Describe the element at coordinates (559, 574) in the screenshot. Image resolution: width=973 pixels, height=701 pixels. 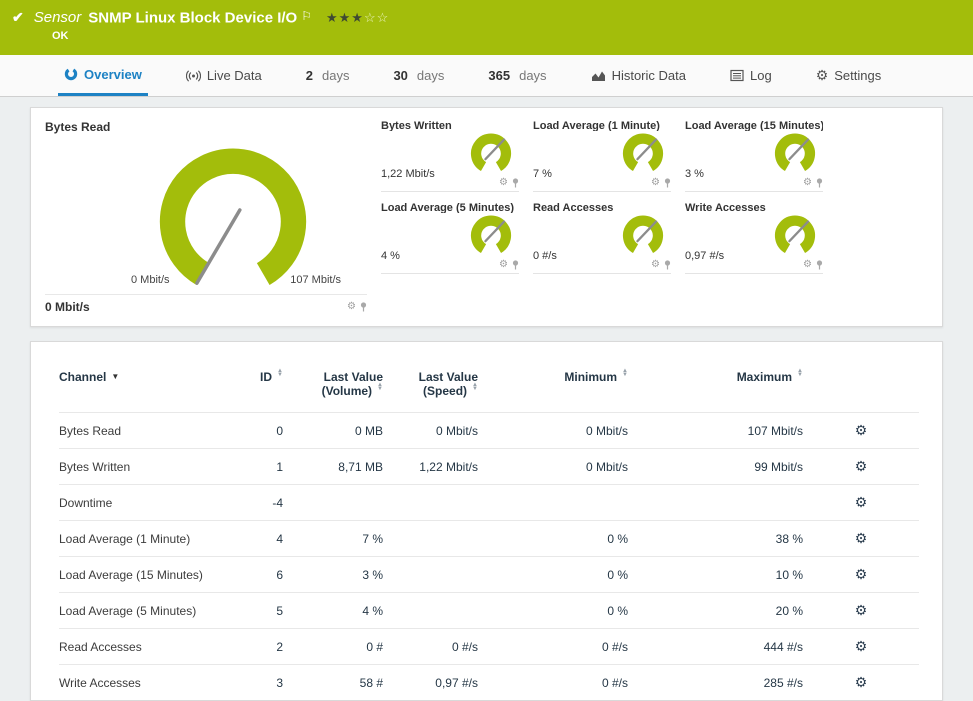
I see `channel-minimum: 0 %` at that location.